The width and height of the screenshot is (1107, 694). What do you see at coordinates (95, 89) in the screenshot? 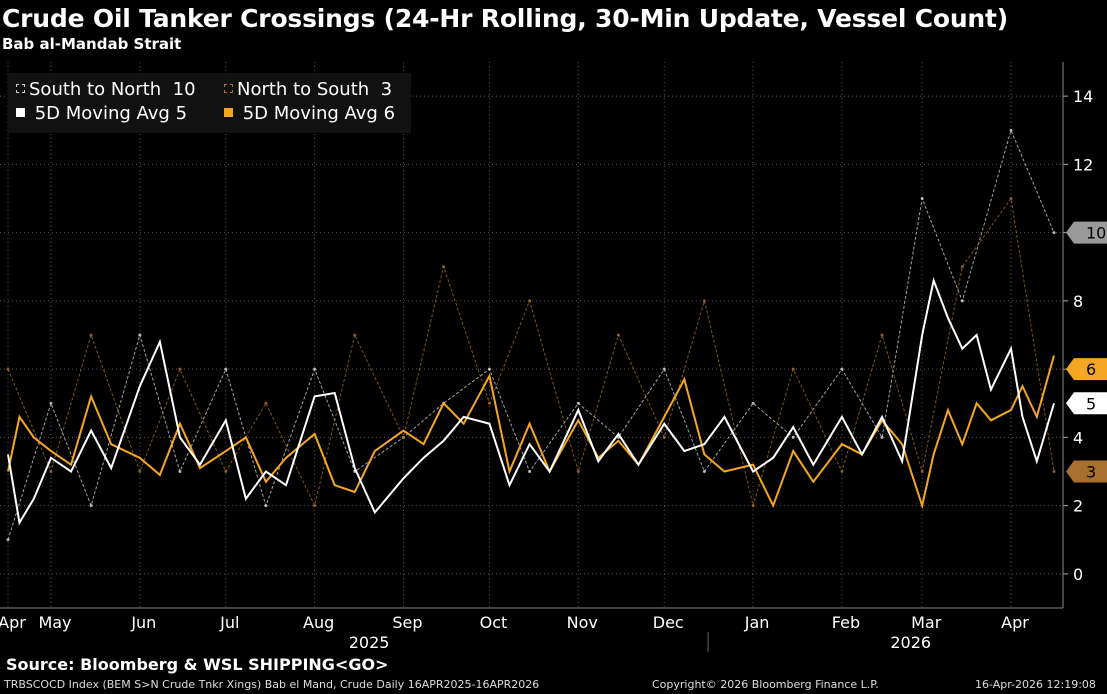
I see `legend-label: South to North` at bounding box center [95, 89].